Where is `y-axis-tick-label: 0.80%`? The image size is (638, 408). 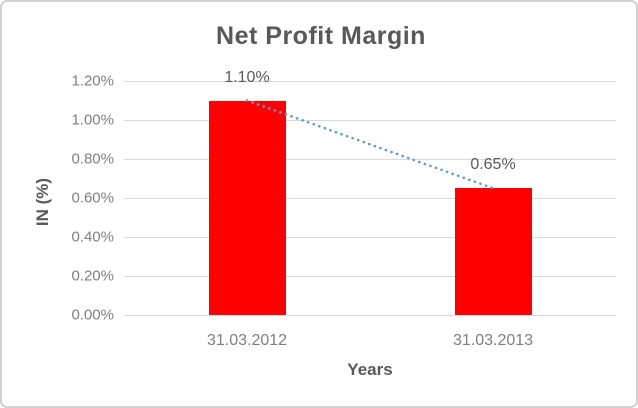 y-axis-tick-label: 0.80% is located at coordinates (92, 159).